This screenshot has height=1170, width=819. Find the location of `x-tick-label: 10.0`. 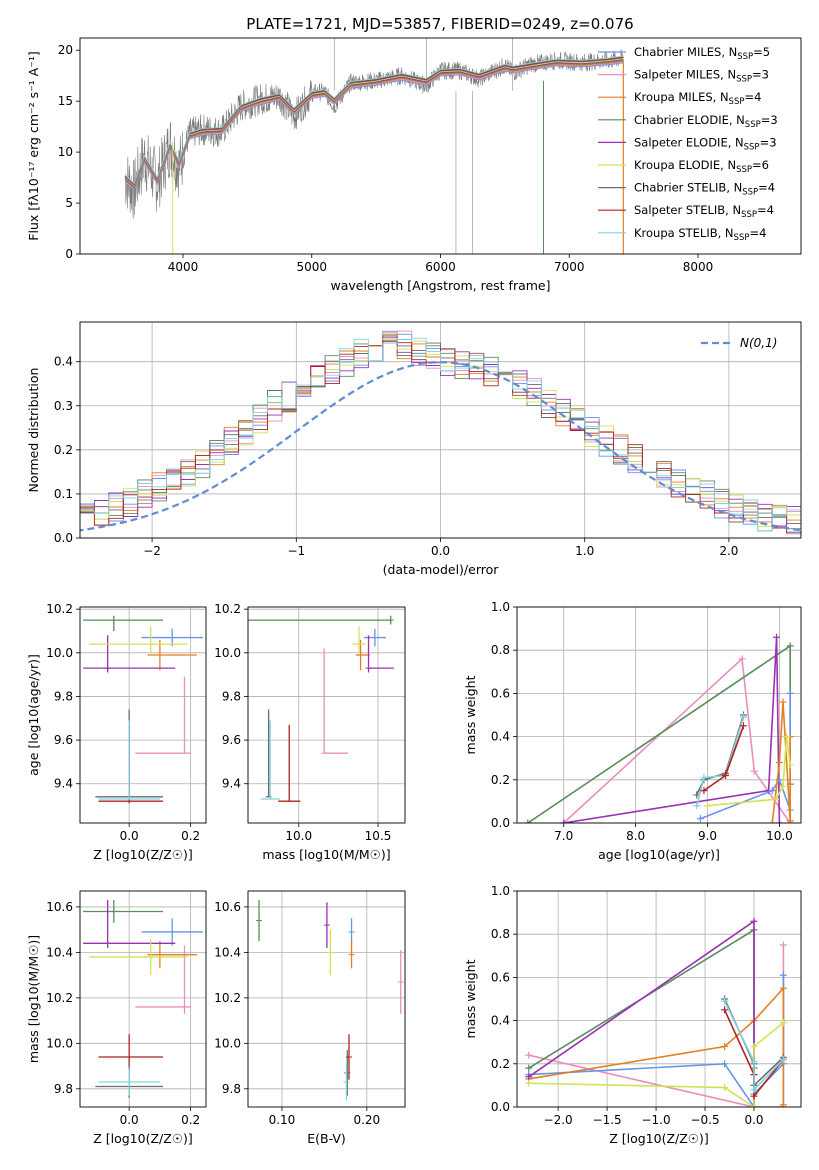

x-tick-label: 10.0 is located at coordinates (298, 836).